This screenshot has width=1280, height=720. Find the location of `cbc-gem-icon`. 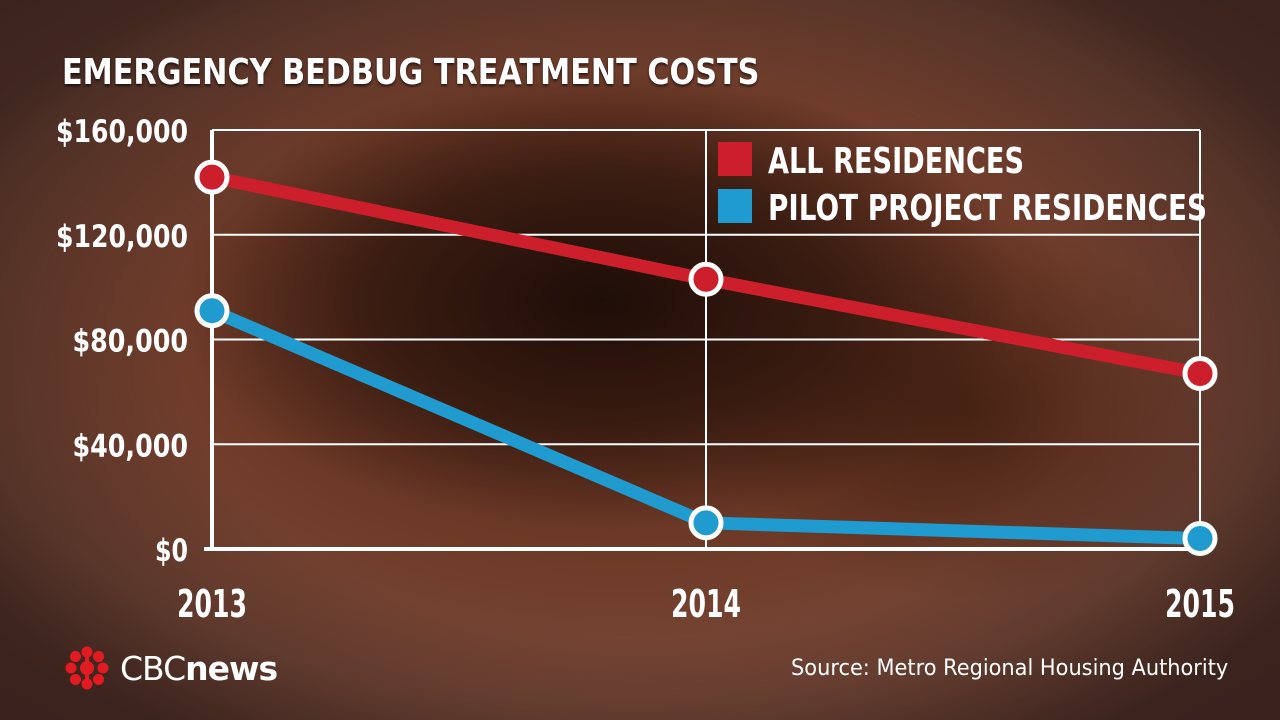

cbc-gem-icon is located at coordinates (87, 668).